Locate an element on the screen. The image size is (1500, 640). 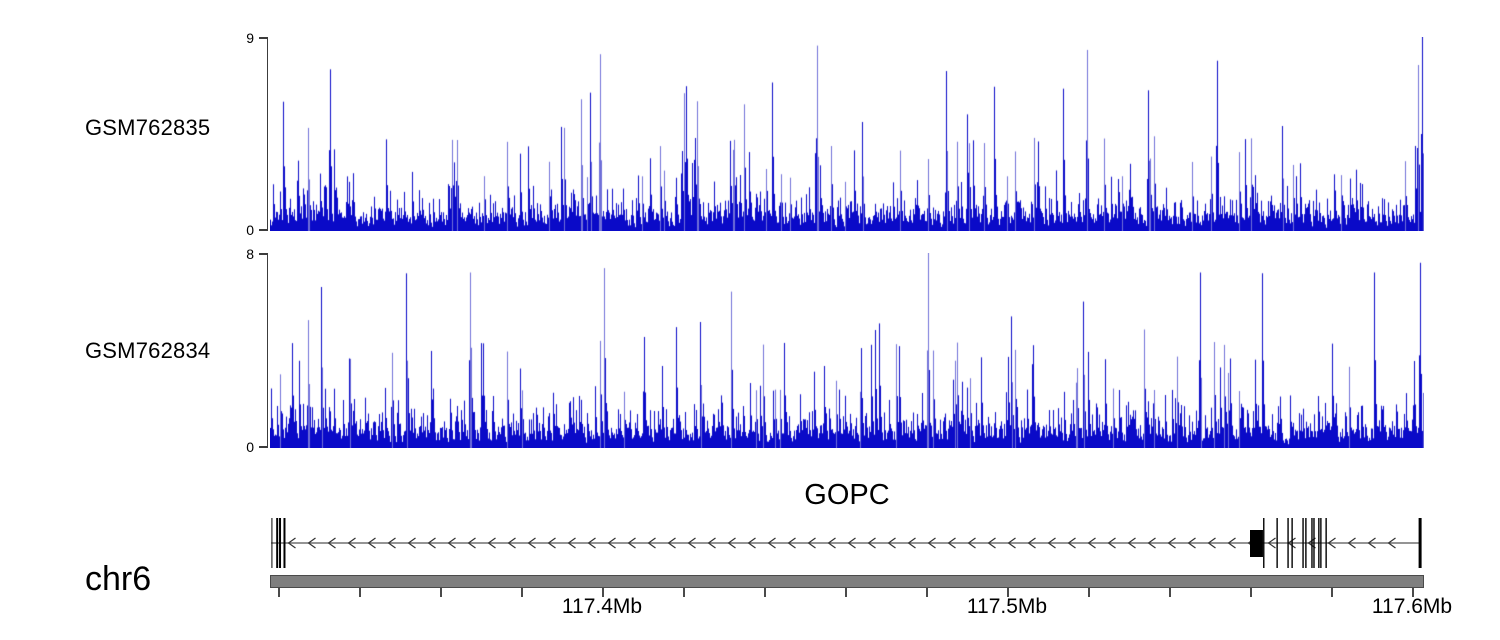
gene-title: GOPC is located at coordinates (847, 495).